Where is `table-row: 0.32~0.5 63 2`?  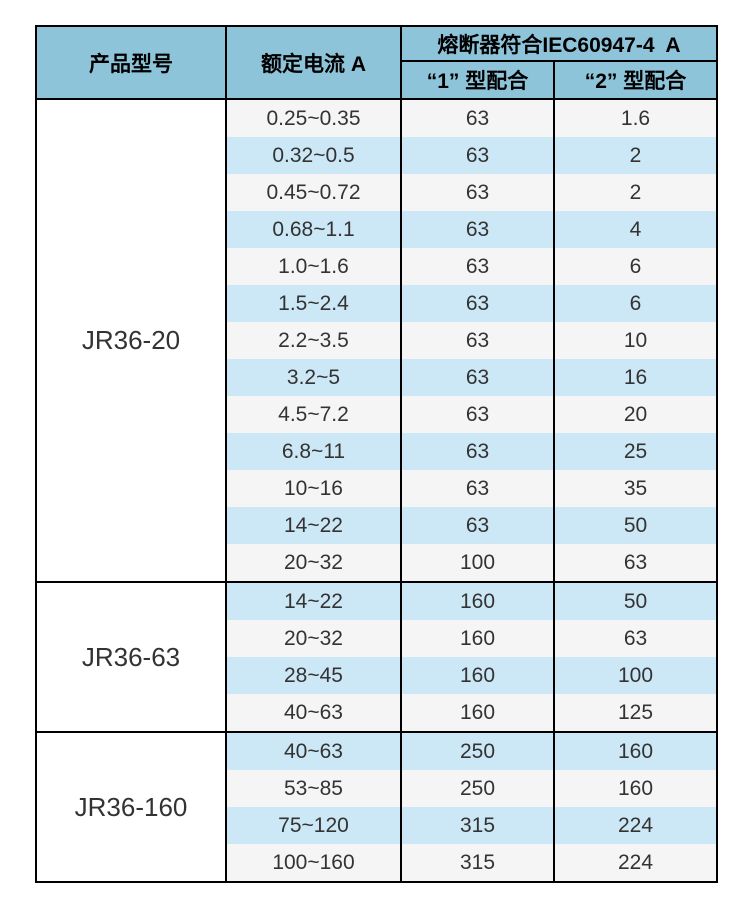 table-row: 0.32~0.5 63 2 is located at coordinates (376, 155).